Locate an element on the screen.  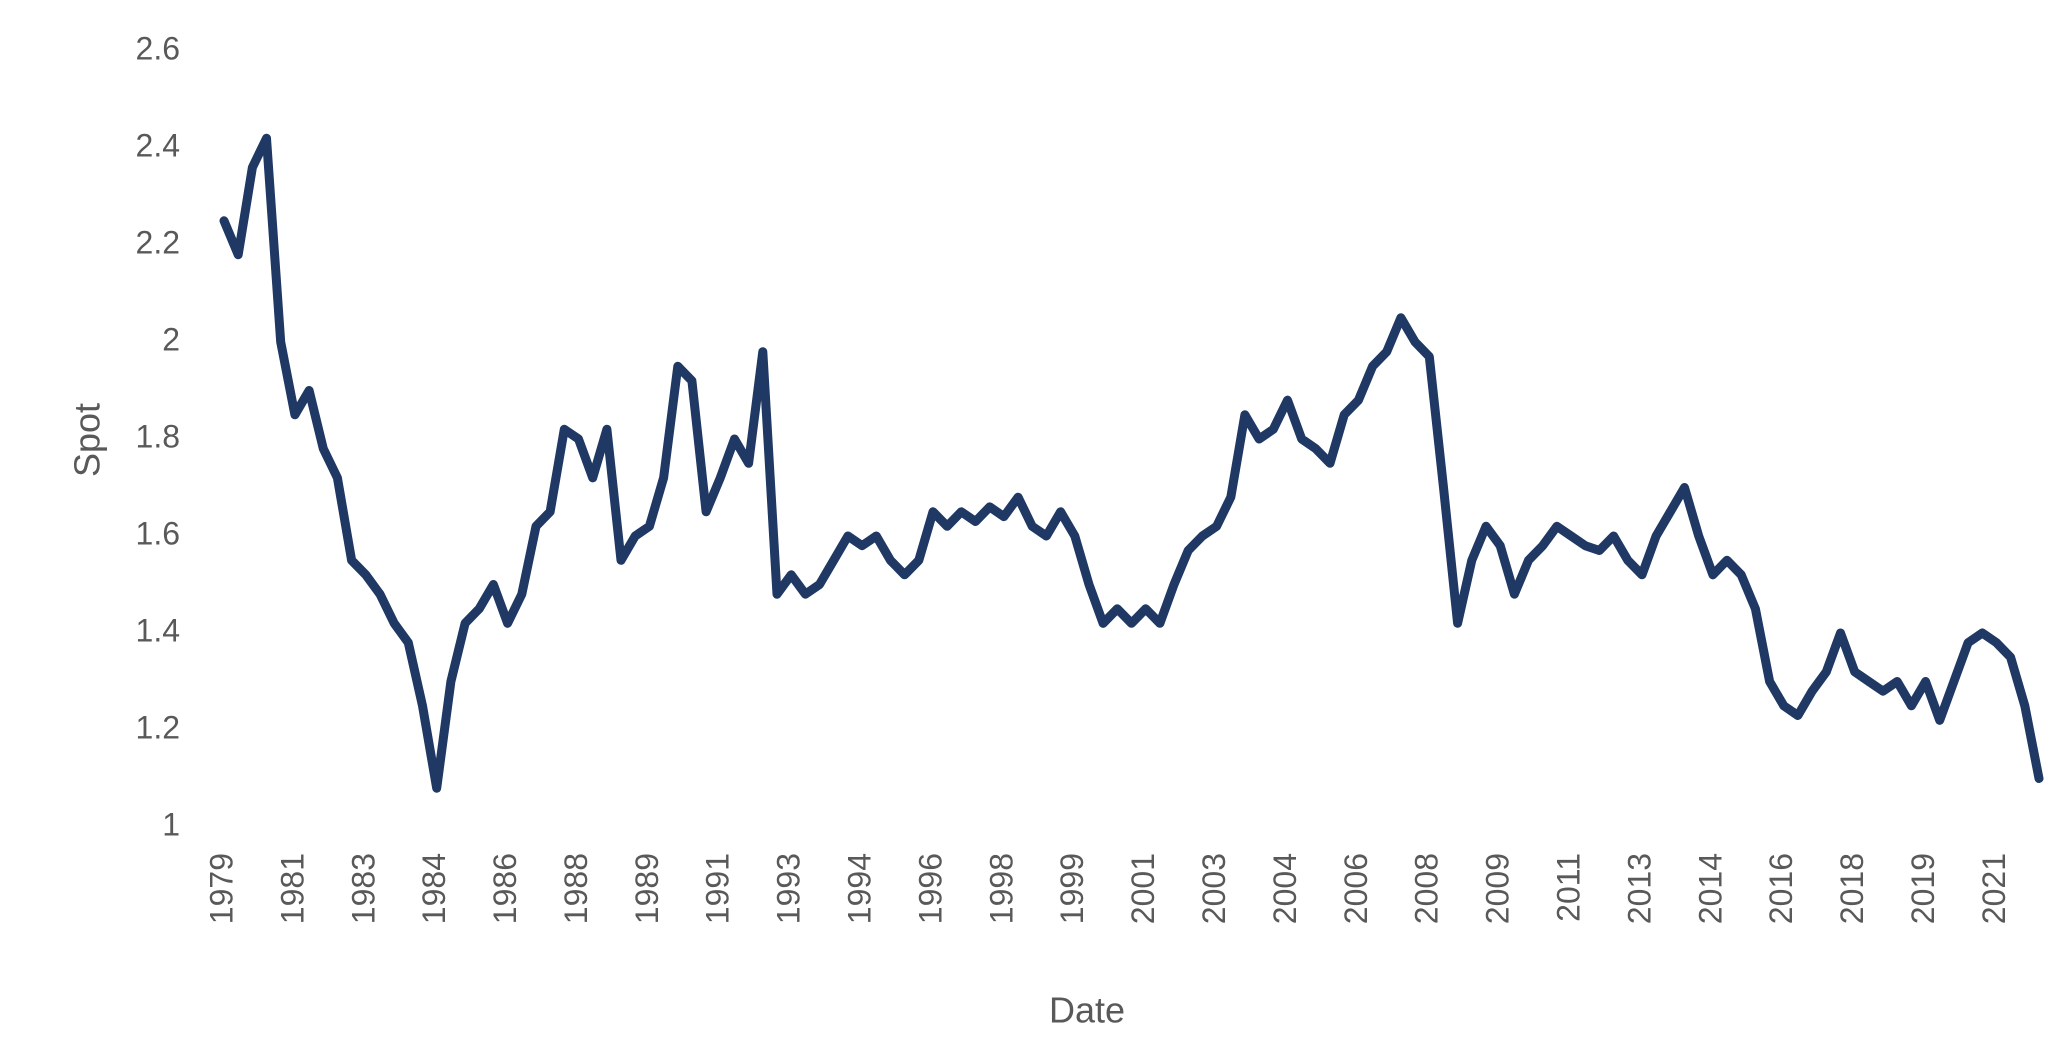
x-tick-label: 2013 is located at coordinates (1639, 888).